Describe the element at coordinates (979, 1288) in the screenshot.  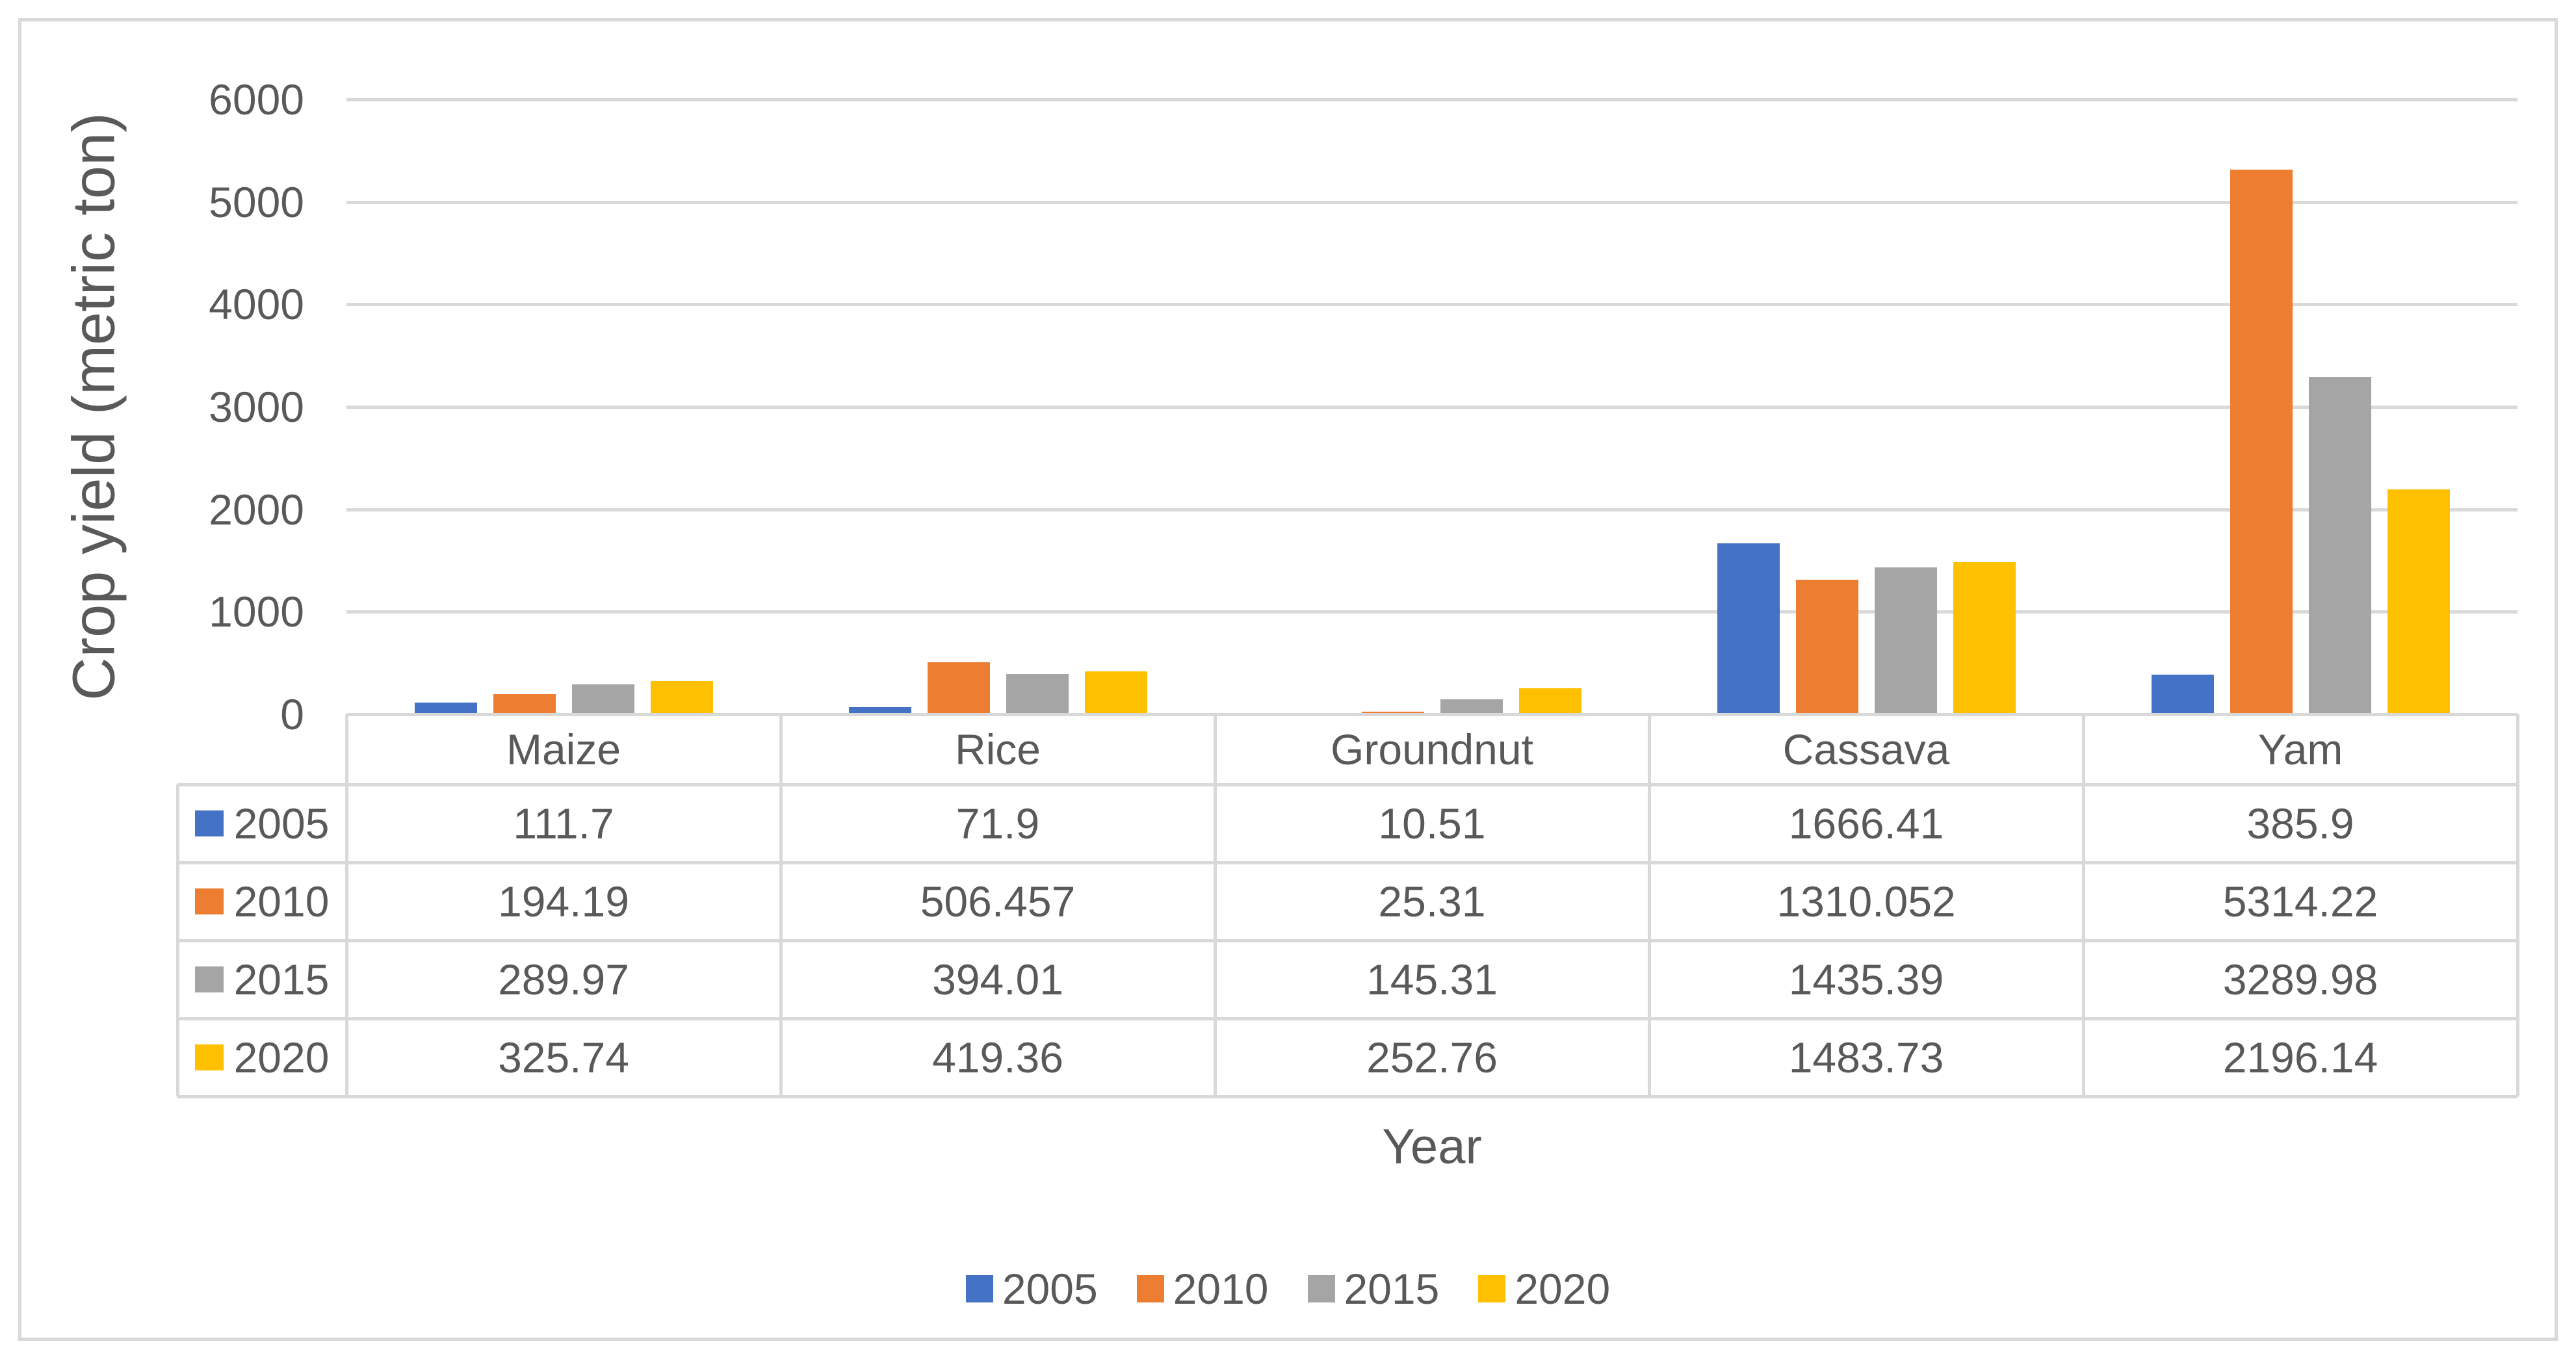
I see `legend-swatch-2005` at that location.